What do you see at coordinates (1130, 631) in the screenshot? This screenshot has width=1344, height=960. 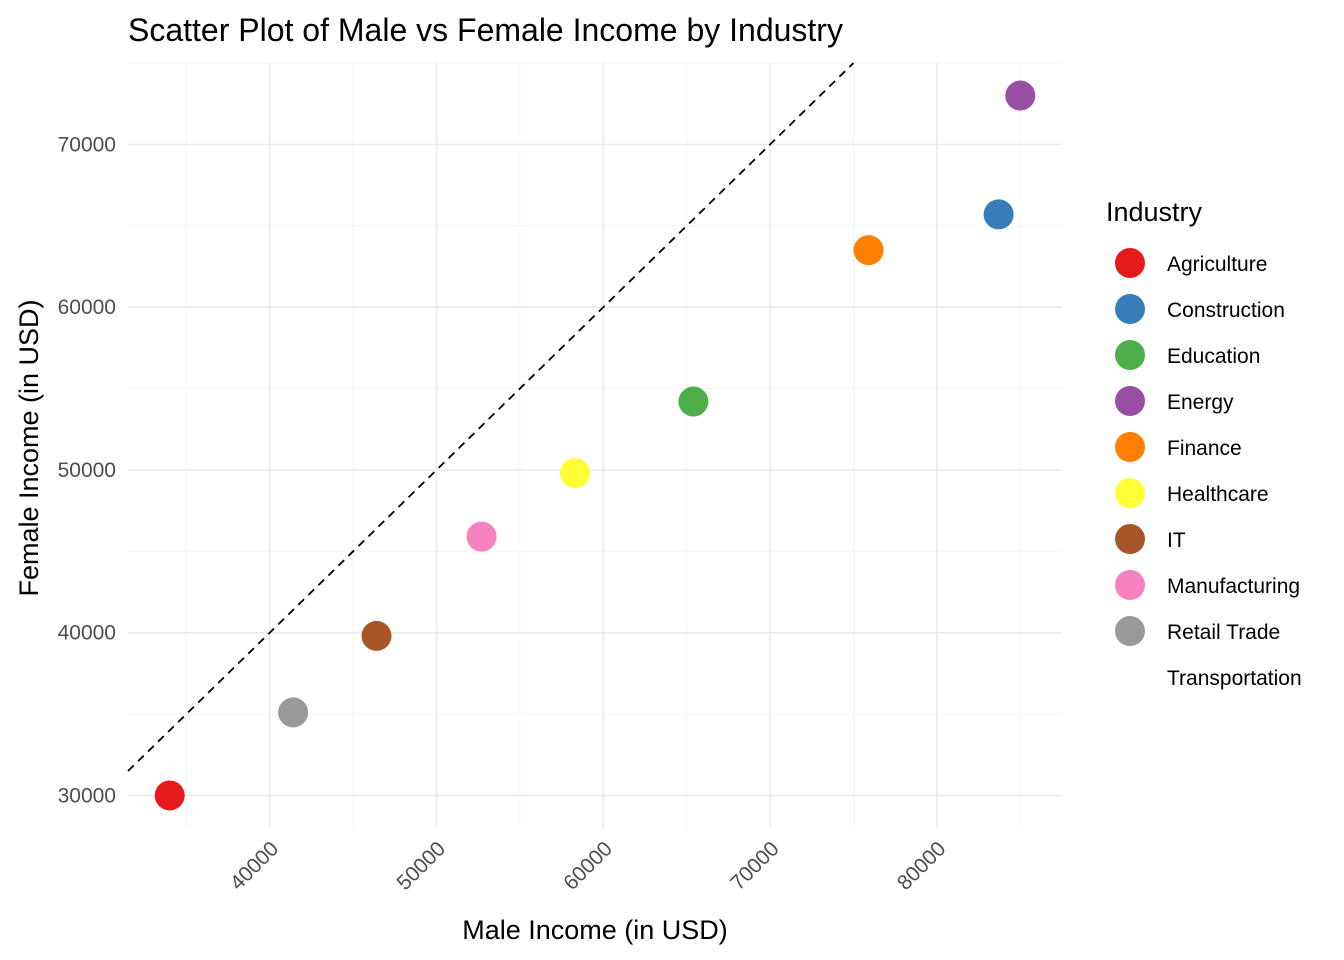 I see `legend-key-retail-trade` at bounding box center [1130, 631].